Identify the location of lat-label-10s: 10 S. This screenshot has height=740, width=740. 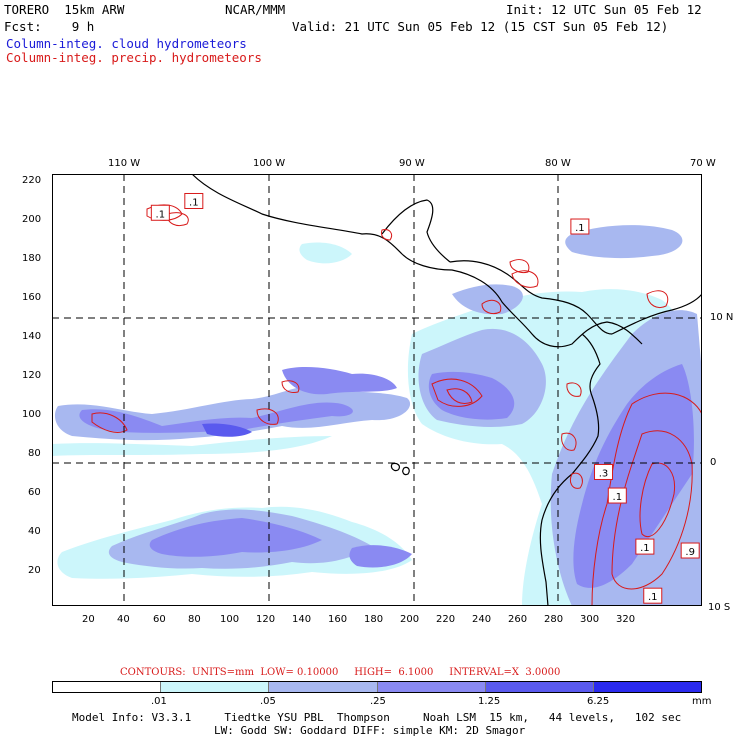
(719, 607).